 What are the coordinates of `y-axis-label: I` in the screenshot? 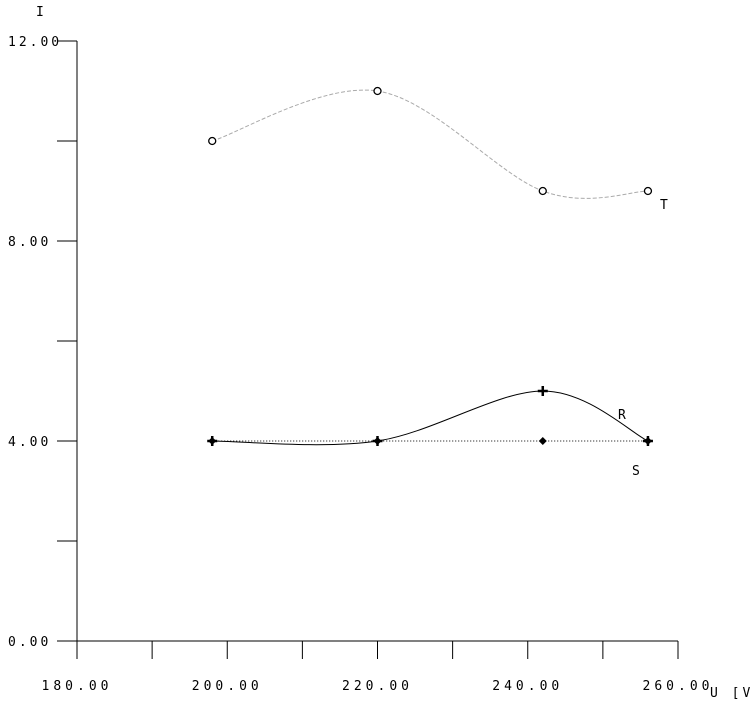 It's located at (40, 12).